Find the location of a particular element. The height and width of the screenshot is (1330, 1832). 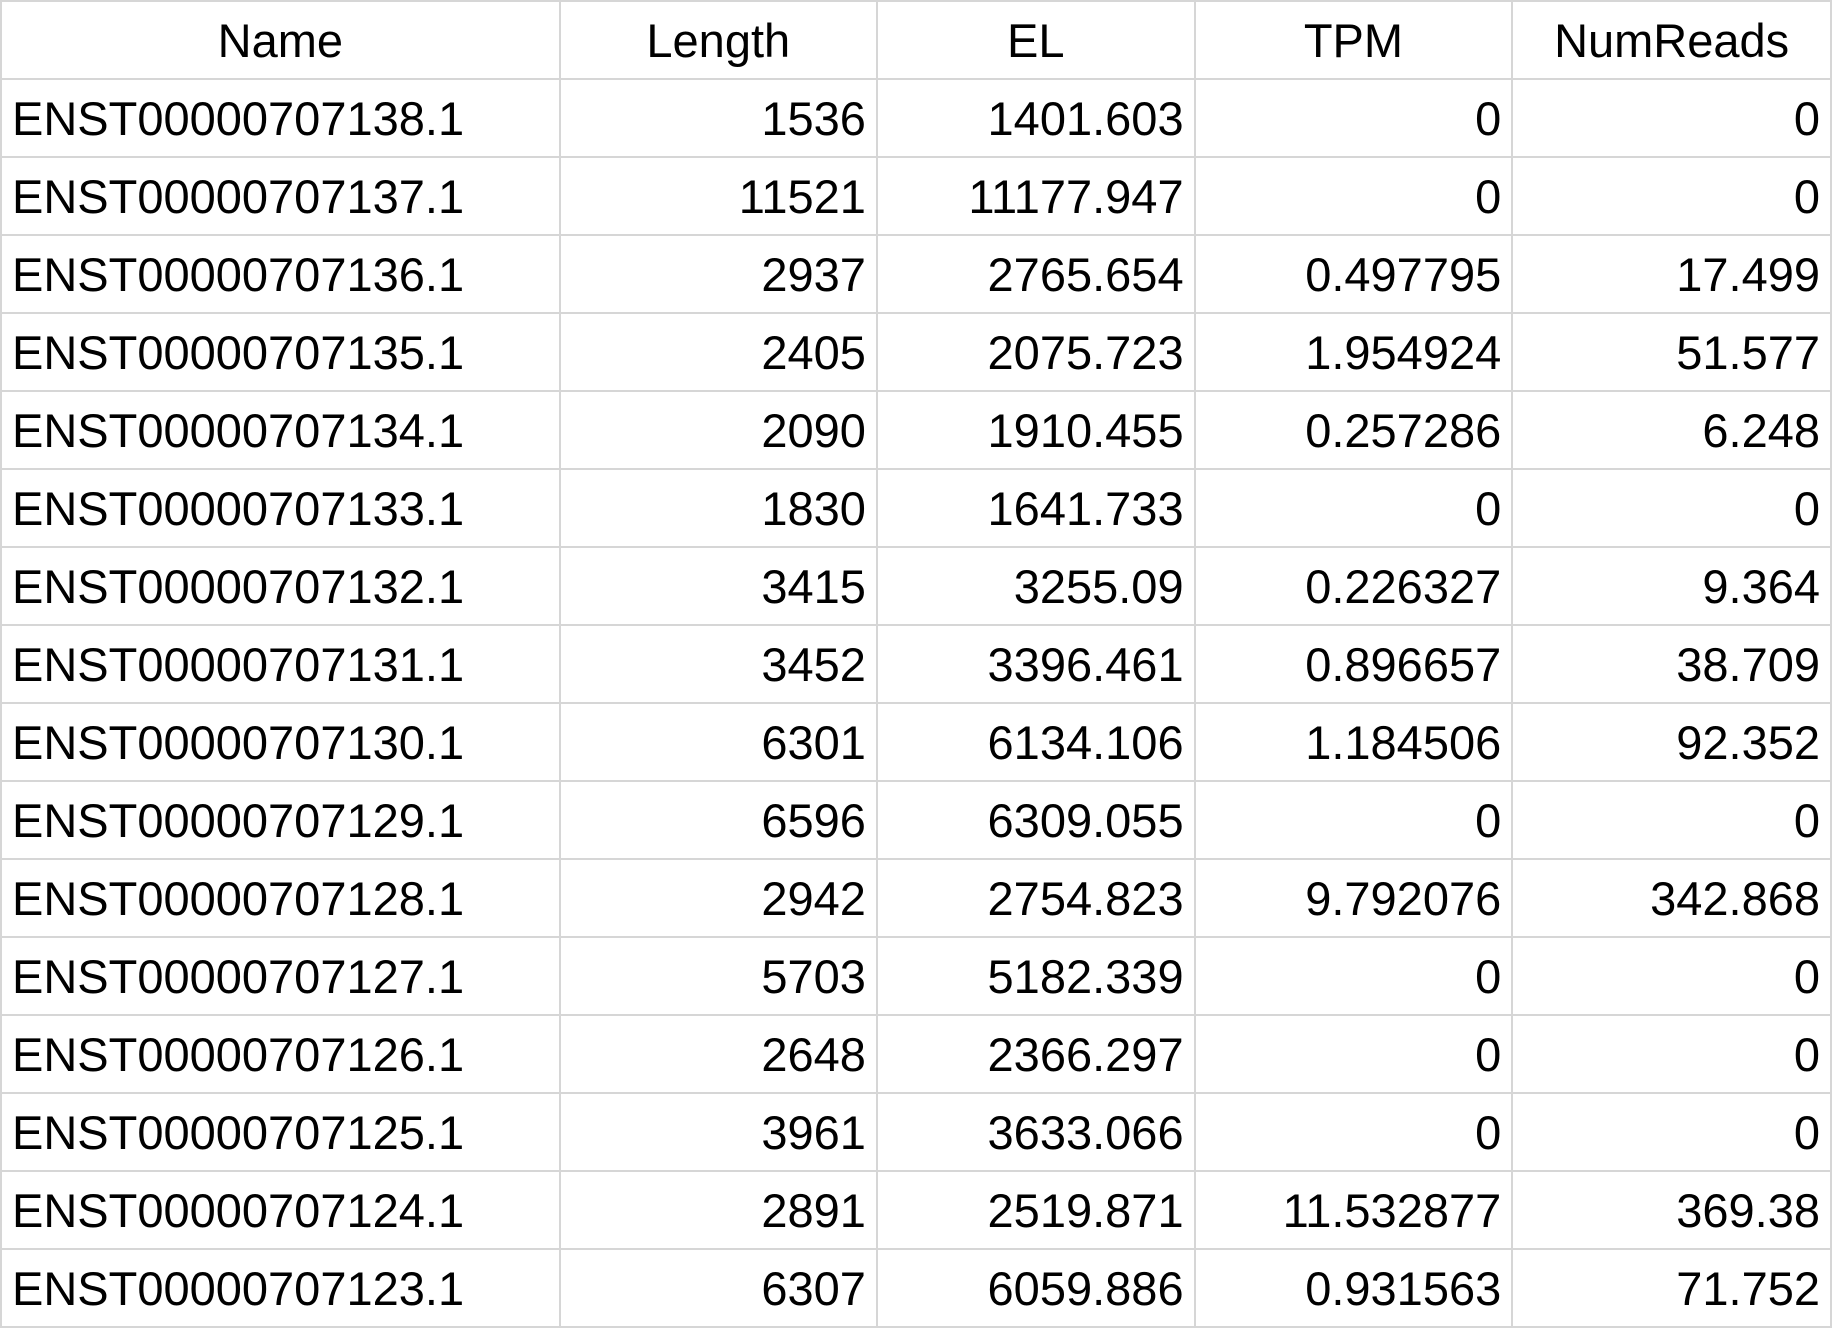

cell-el: 3255.09 is located at coordinates (1035, 586).